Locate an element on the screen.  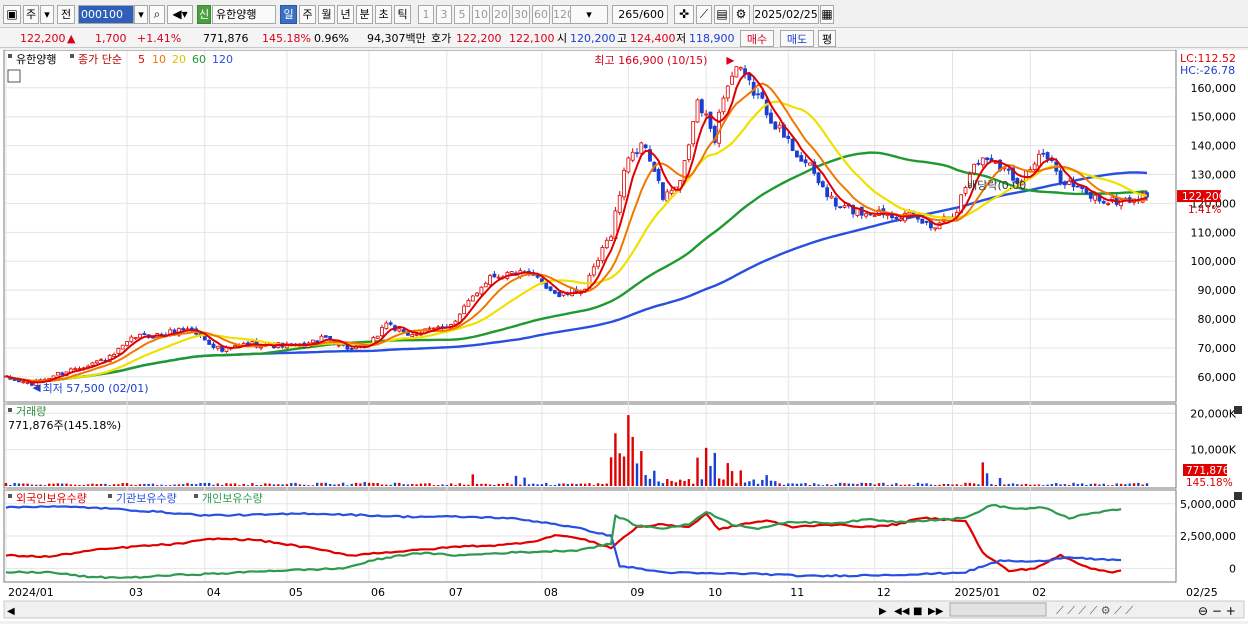
period-tab: 분 is located at coordinates (364, 14).